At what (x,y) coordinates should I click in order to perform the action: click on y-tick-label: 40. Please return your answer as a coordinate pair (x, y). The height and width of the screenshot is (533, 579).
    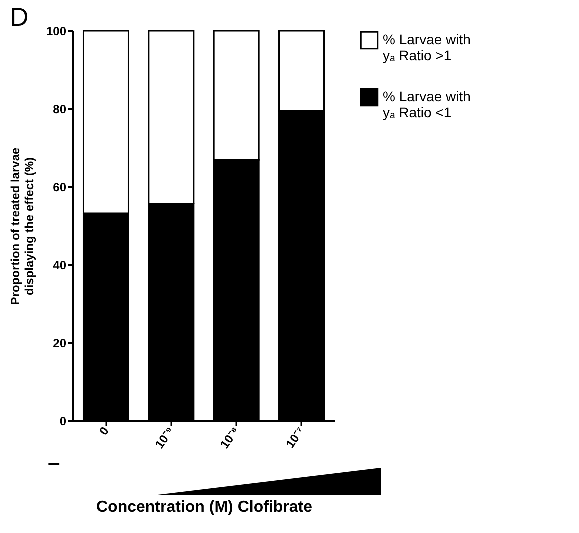
    Looking at the image, I should click on (60, 265).